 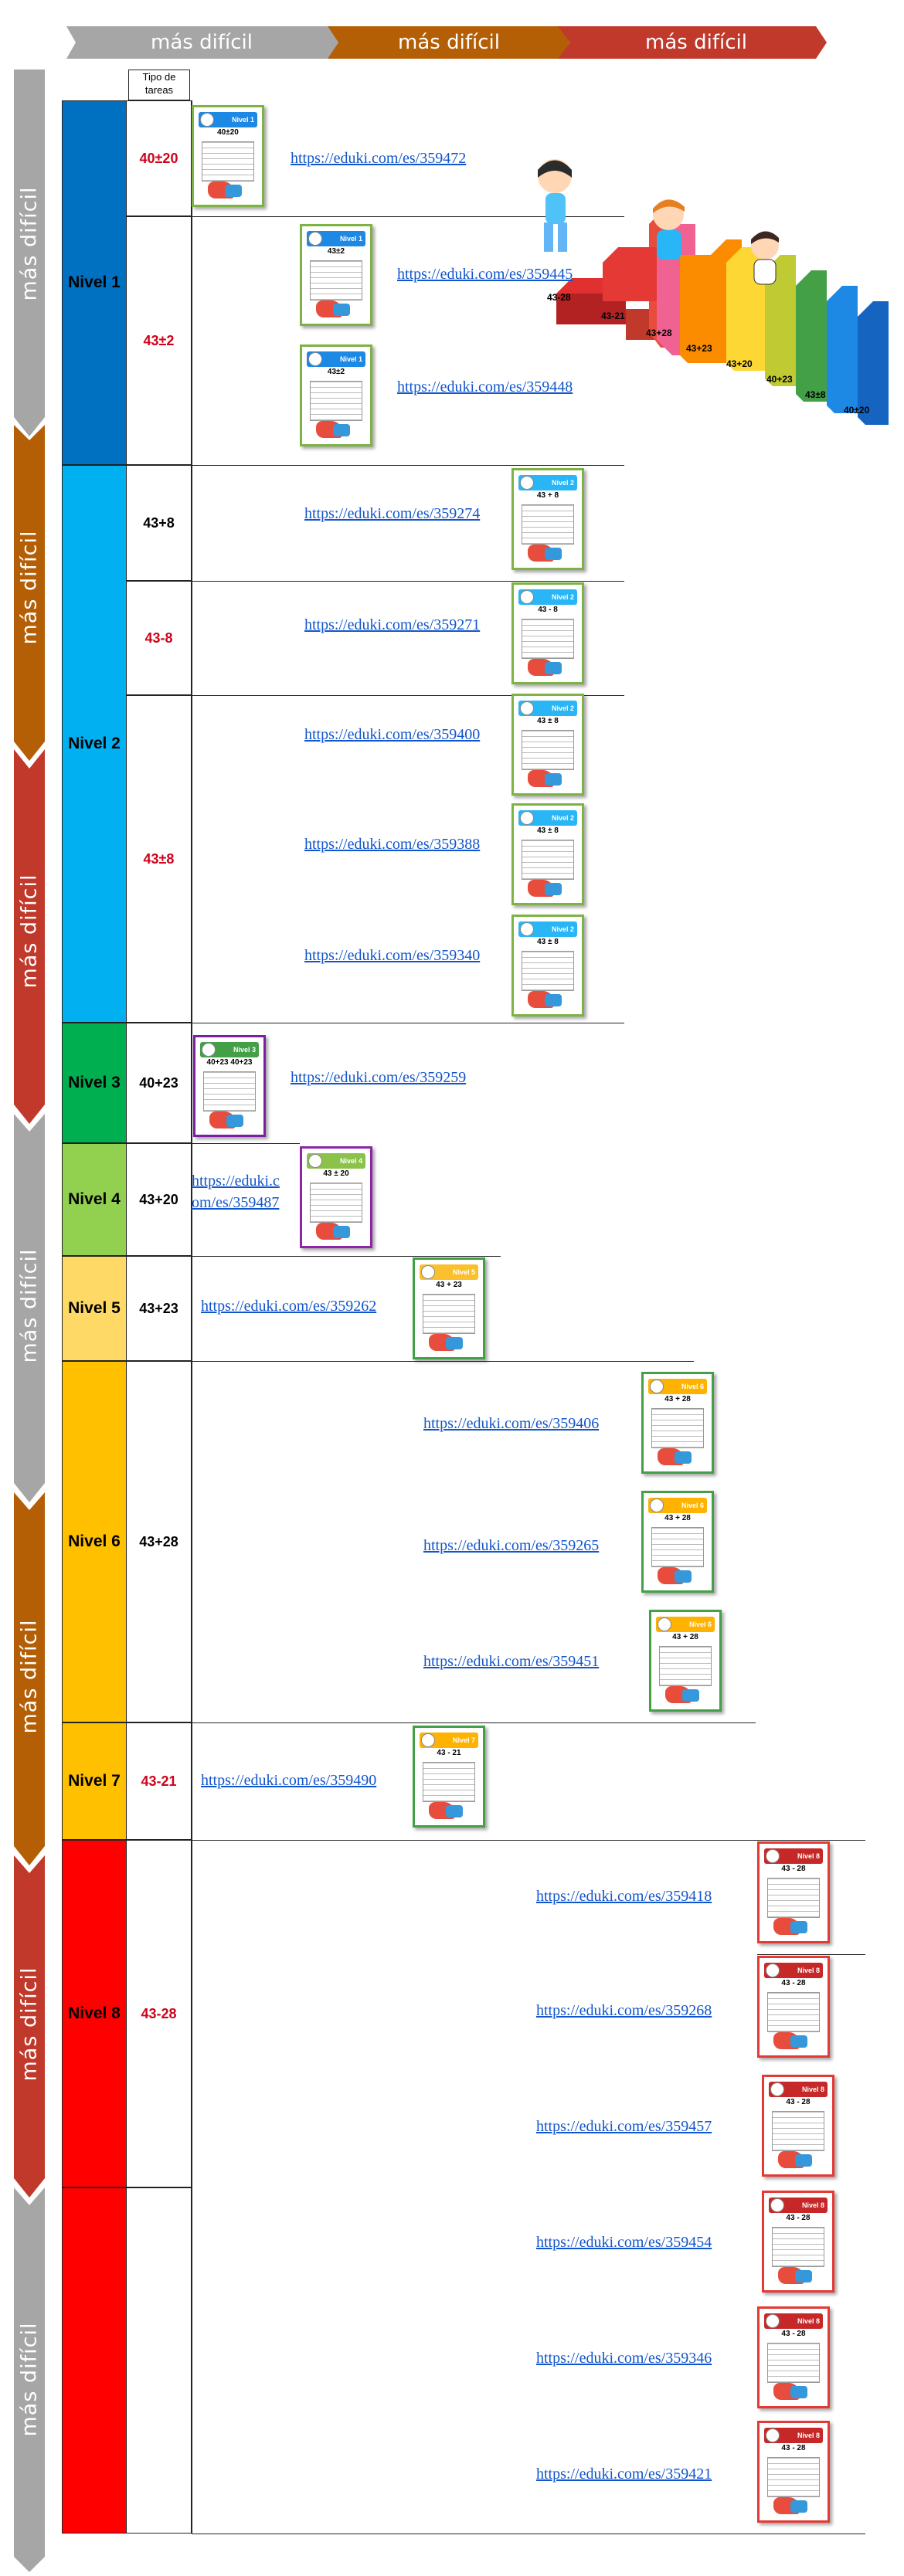 What do you see at coordinates (393, 955) in the screenshot?
I see `resource-link: https://eduki.com/es/359340` at bounding box center [393, 955].